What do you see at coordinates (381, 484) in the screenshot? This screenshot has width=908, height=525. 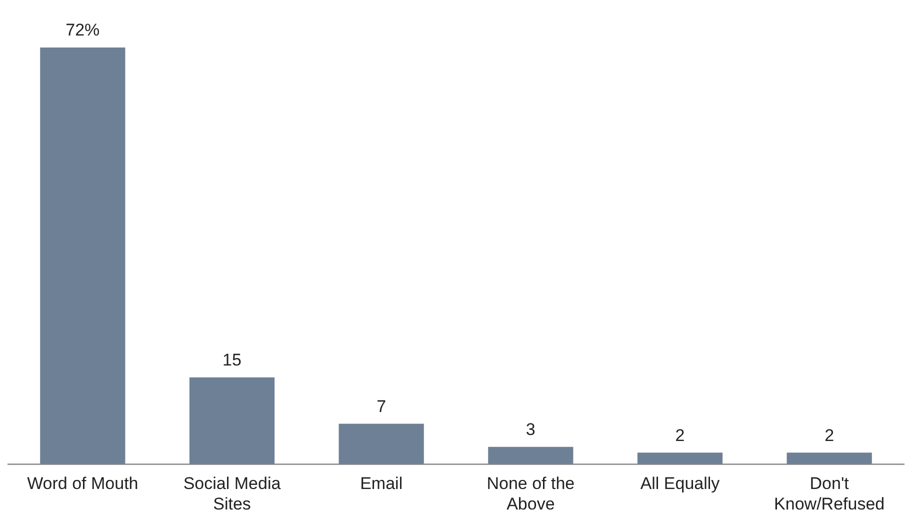 I see `x-tick-label: Email` at bounding box center [381, 484].